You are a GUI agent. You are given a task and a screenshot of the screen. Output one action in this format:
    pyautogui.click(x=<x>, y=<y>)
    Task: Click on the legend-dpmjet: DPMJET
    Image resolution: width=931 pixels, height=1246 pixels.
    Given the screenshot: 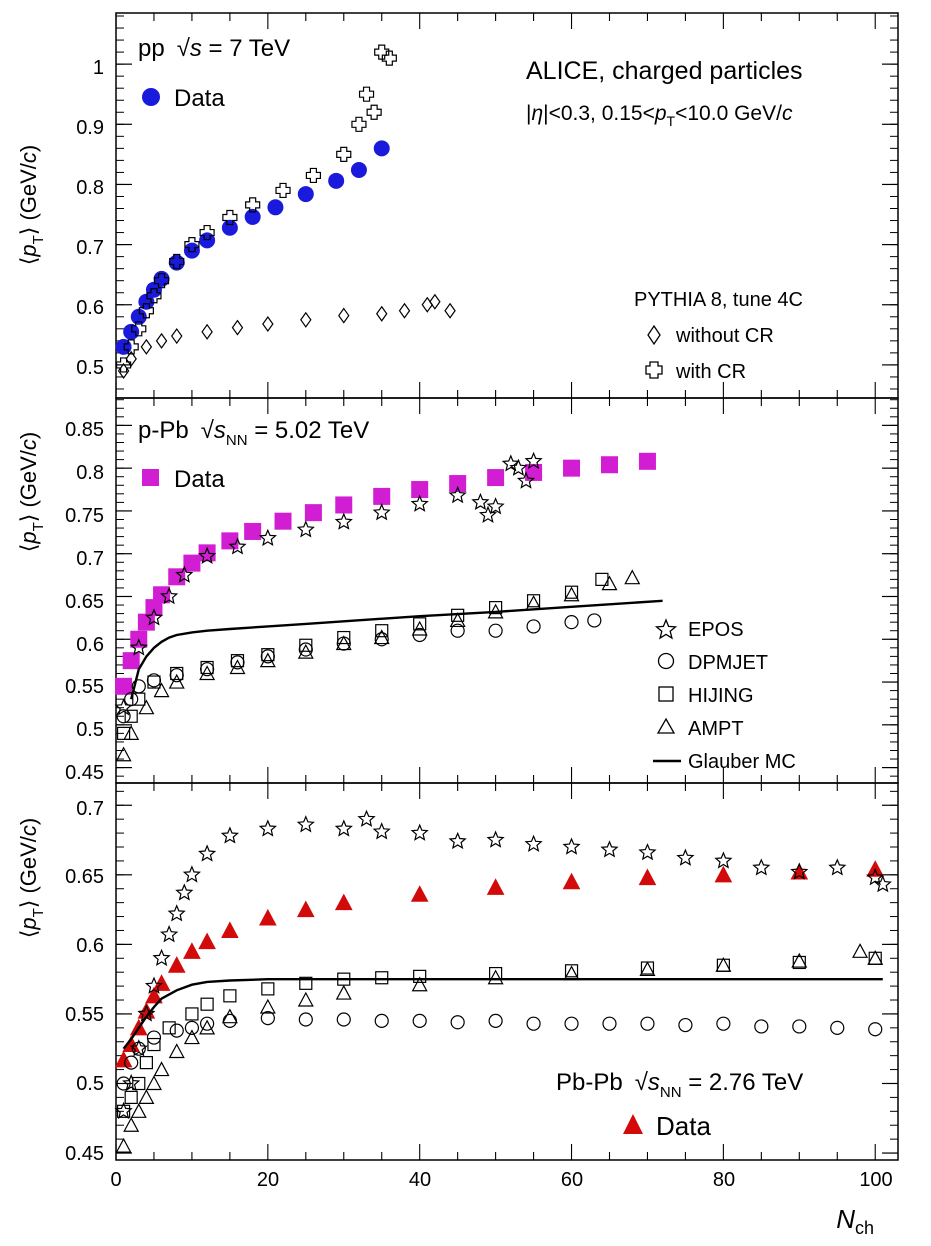 What is the action you would take?
    pyautogui.click(x=728, y=663)
    